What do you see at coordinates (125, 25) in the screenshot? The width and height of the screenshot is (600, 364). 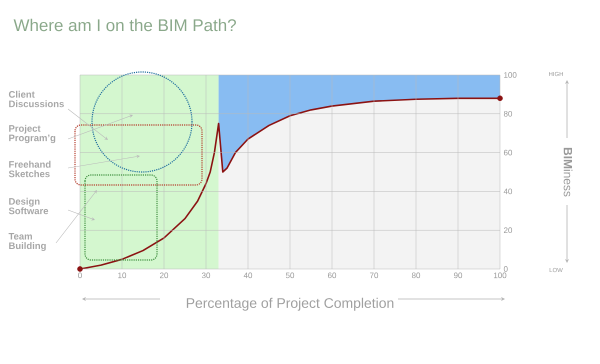 I see `chart-title: Where am I on the BIM Path?` at bounding box center [125, 25].